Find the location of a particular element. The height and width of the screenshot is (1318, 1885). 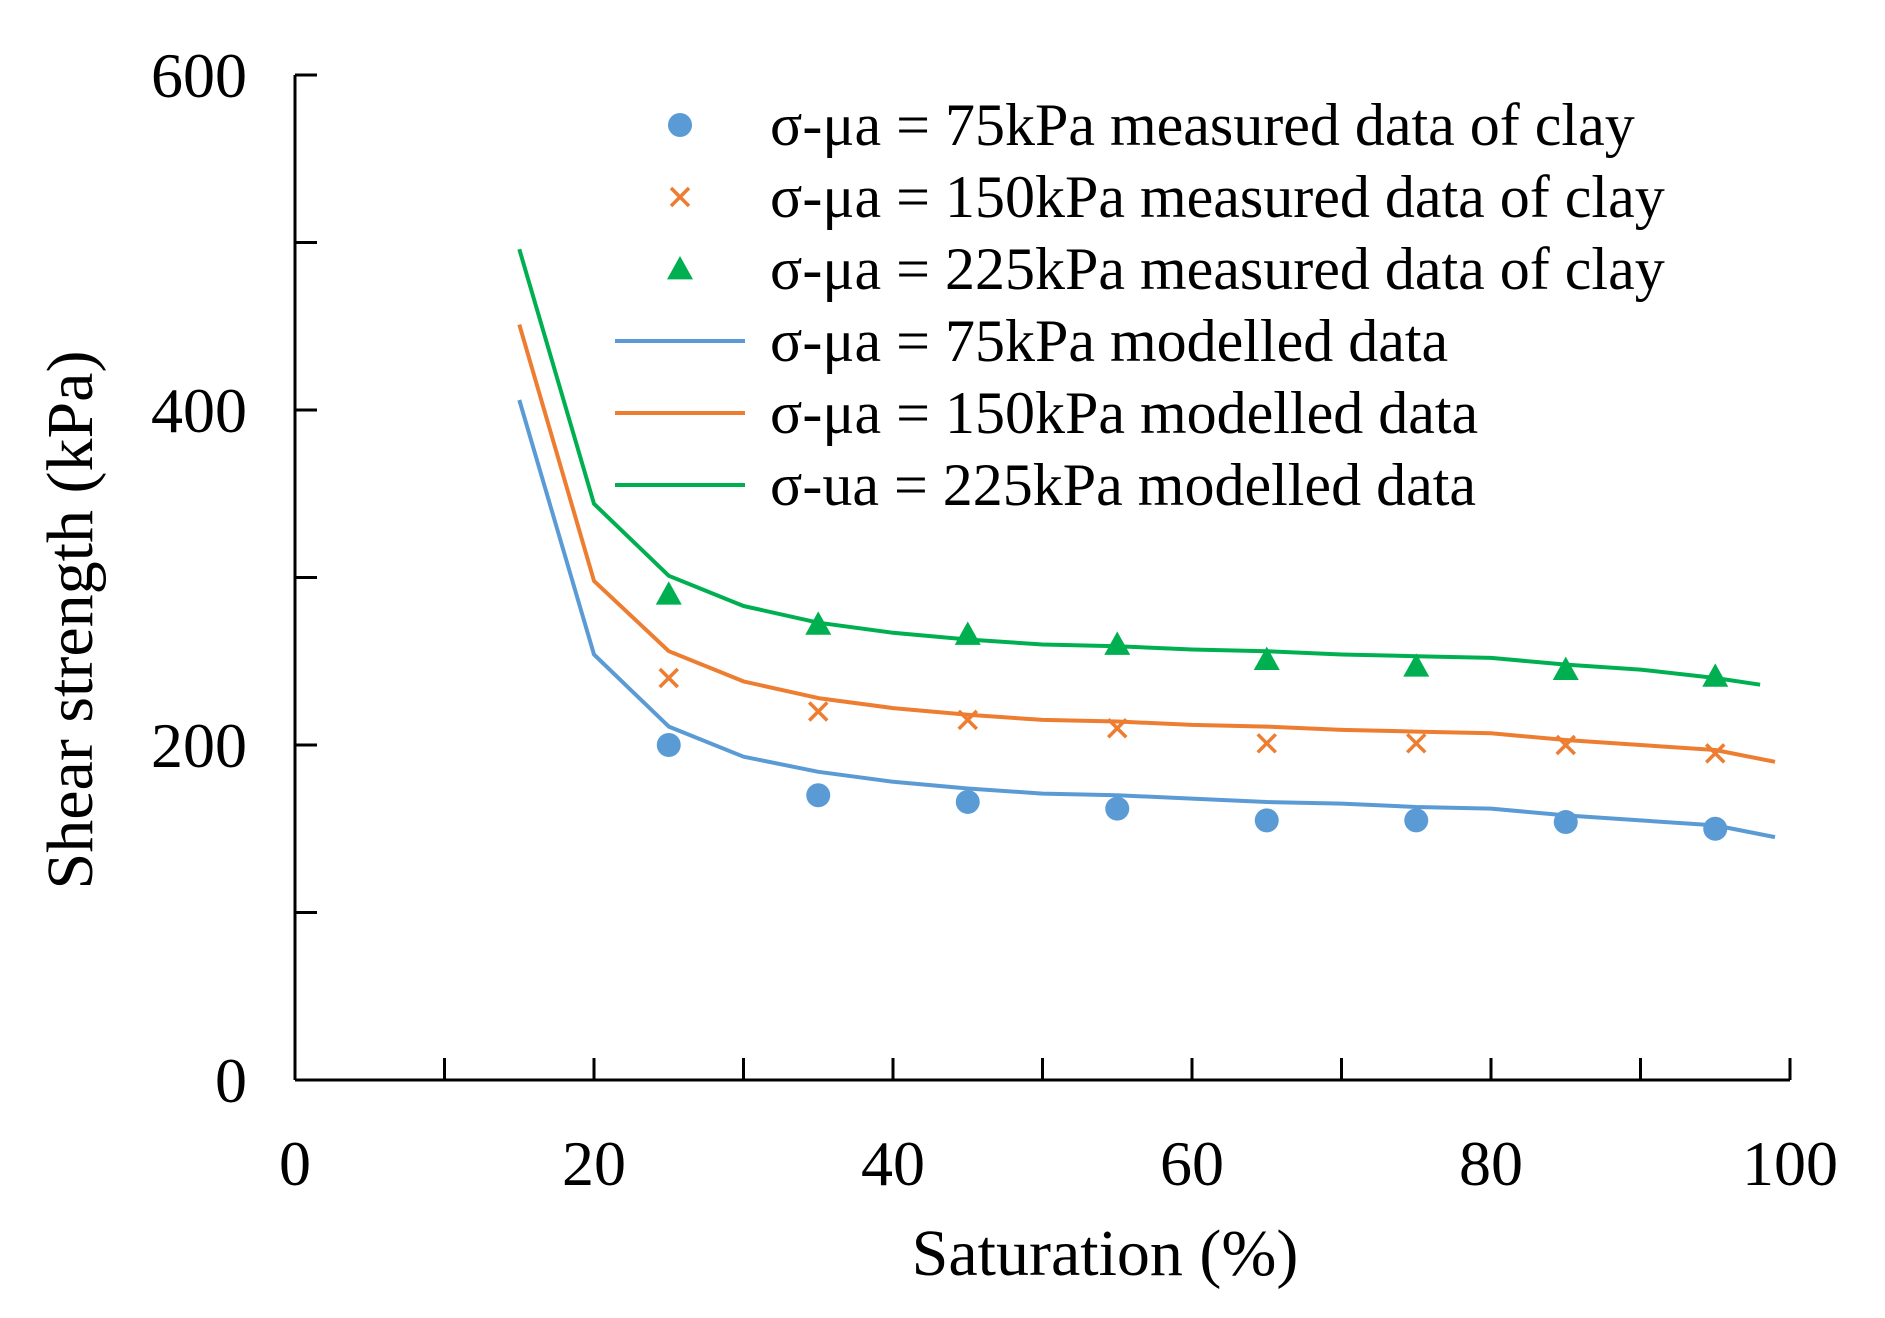

legend-label-1: σ-μa = 150kPa measured data of clay is located at coordinates (1217, 197).